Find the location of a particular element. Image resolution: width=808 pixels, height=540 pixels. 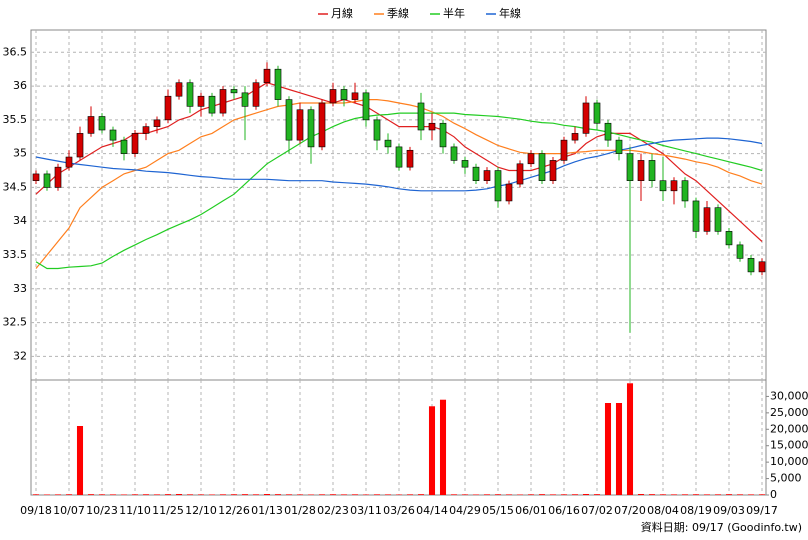

y2-tick-label: 0 is located at coordinates (773, 494).